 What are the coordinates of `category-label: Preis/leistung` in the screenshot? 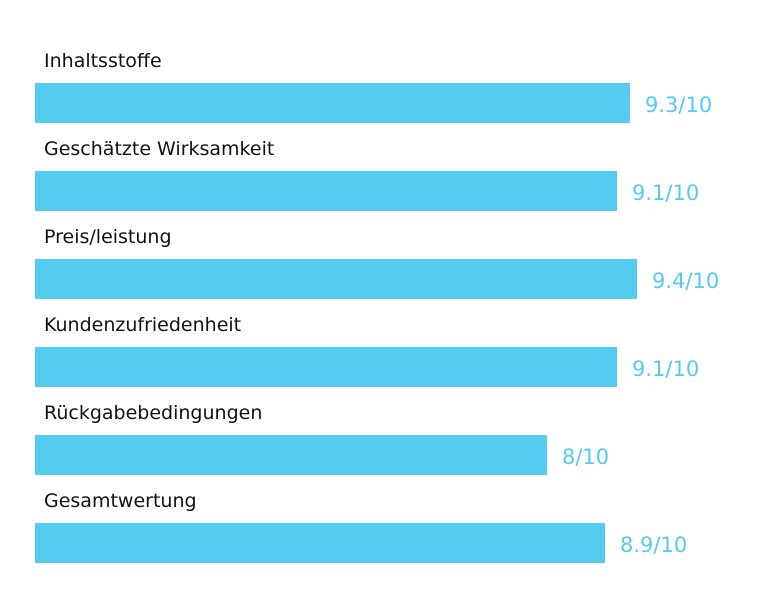 It's located at (108, 237).